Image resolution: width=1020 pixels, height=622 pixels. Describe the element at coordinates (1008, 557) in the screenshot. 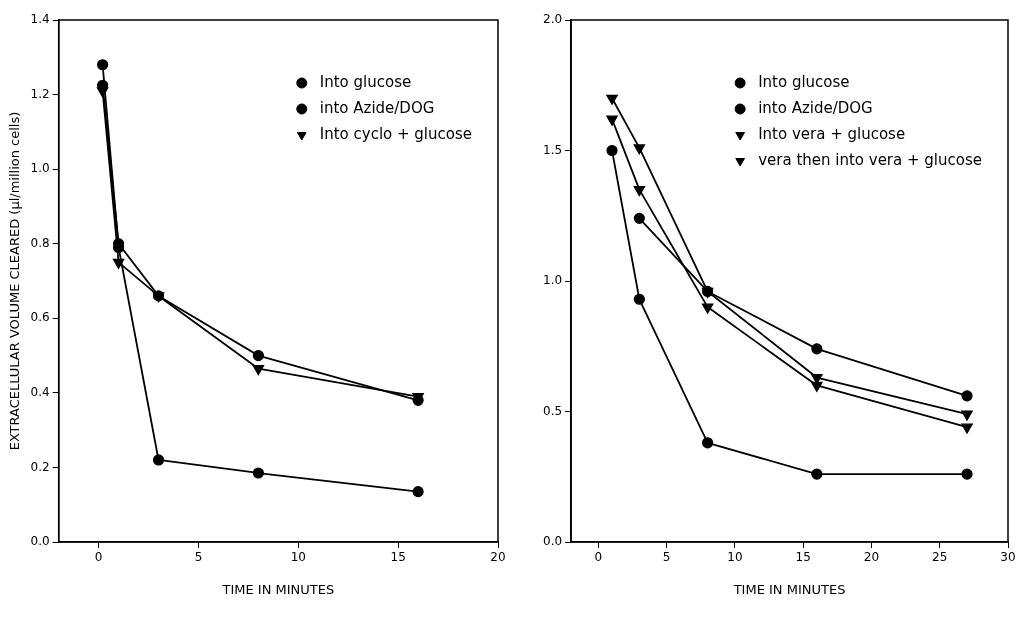

I see `x-tick-label: 30` at that location.